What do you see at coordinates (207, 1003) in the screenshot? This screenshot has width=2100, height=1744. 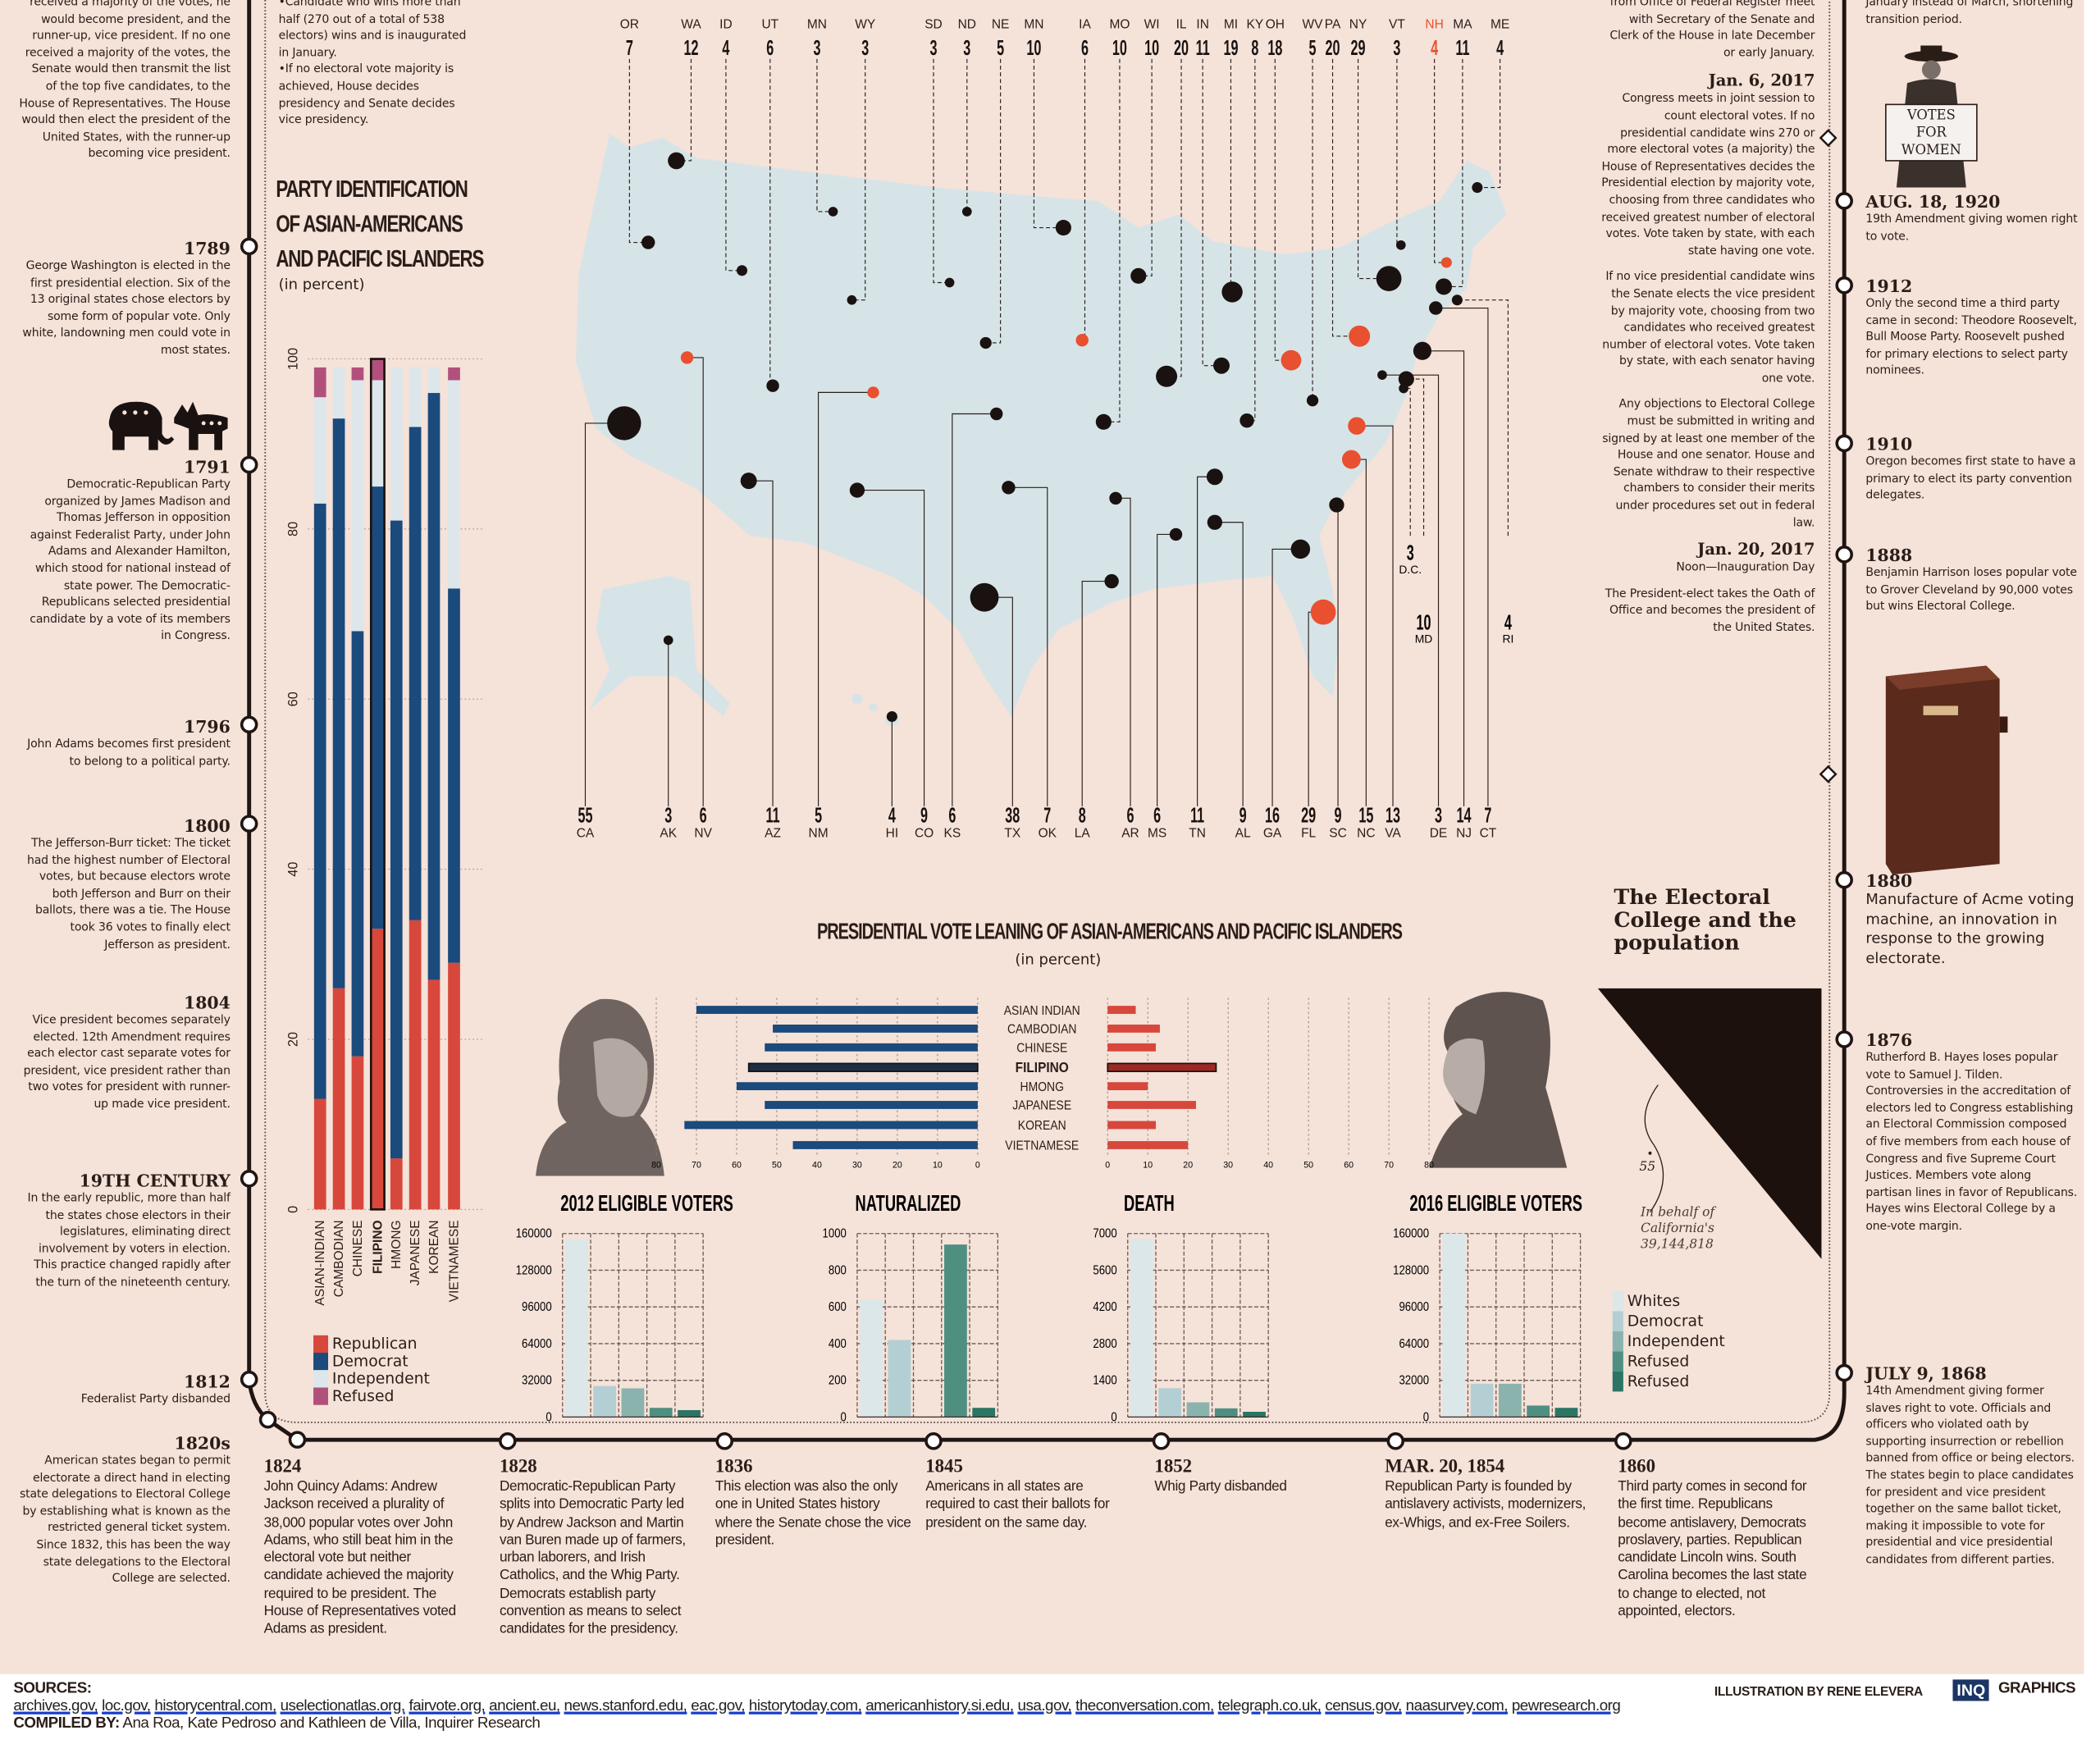 I see `event-year: 1804` at bounding box center [207, 1003].